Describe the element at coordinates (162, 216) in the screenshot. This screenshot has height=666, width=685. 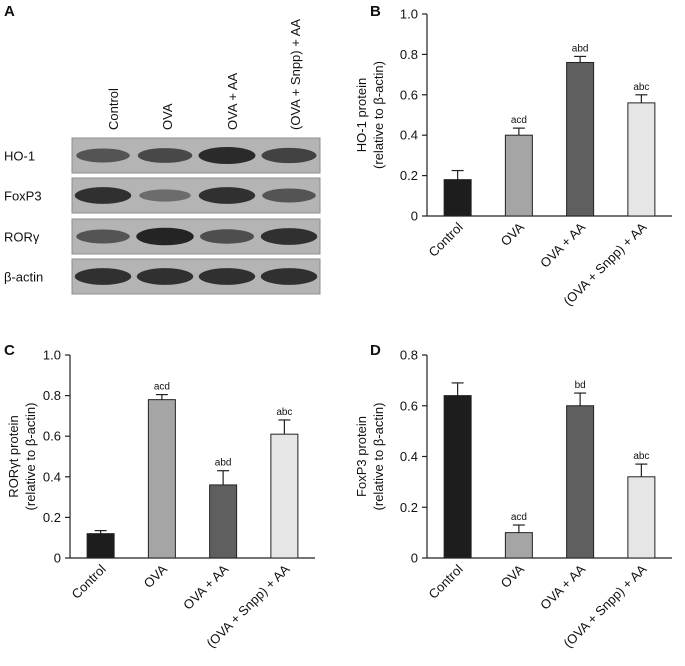
I see `blot-rows: HO-1 FoxP3 RORγ β-actin` at that location.